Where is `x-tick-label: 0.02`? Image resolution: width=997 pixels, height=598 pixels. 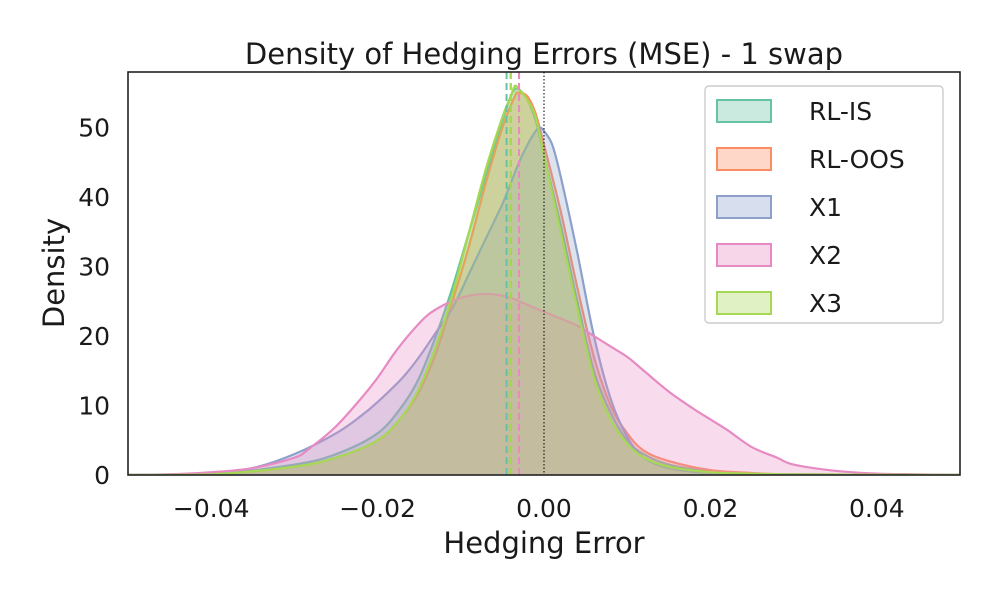 x-tick-label: 0.02 is located at coordinates (711, 508).